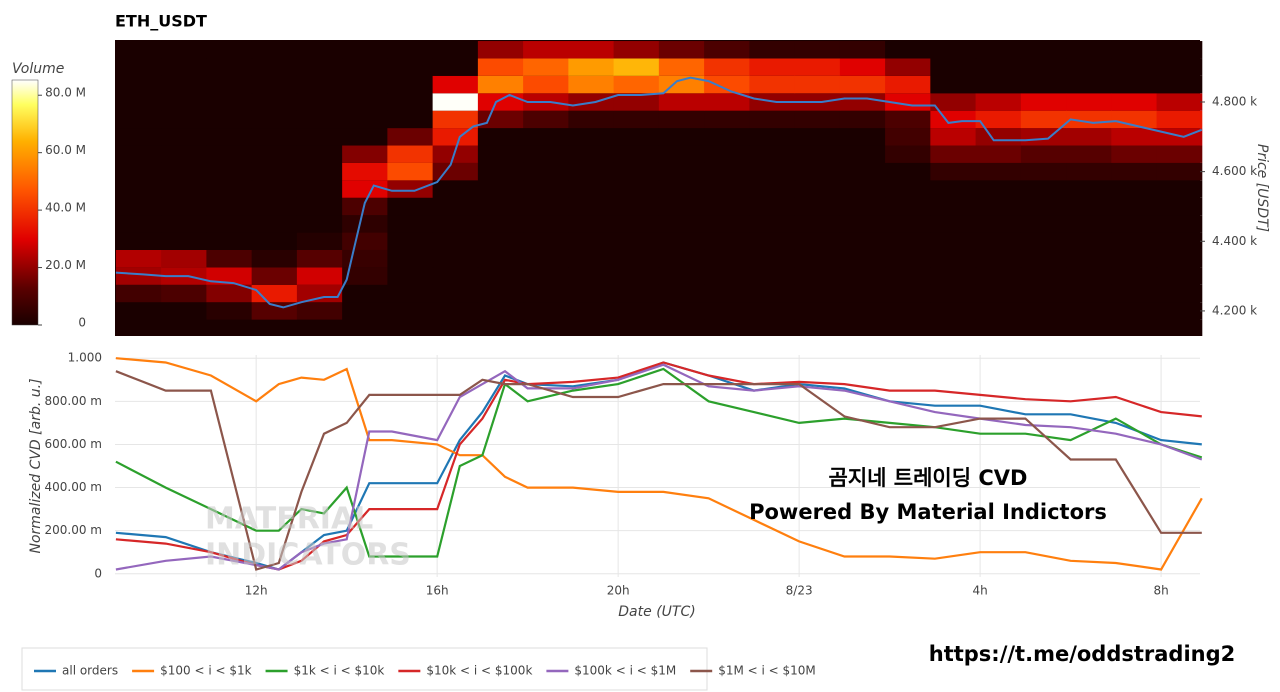 The image size is (1280, 692). Describe the element at coordinates (256, 591) in the screenshot. I see `x-tick-label: 12h` at that location.